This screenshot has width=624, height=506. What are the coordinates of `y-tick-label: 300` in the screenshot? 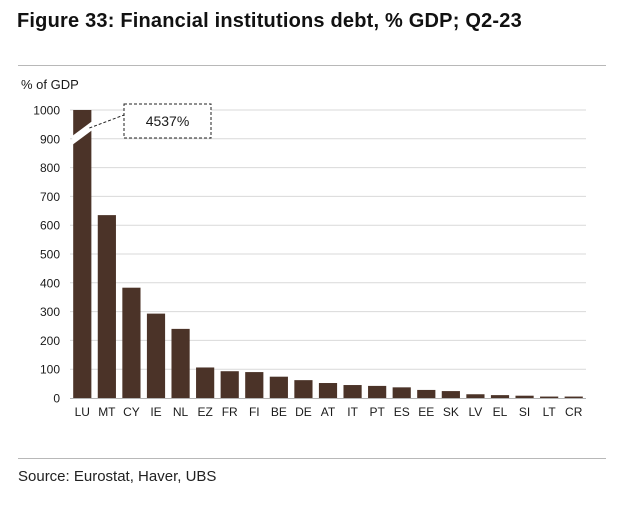 It's located at (50, 312).